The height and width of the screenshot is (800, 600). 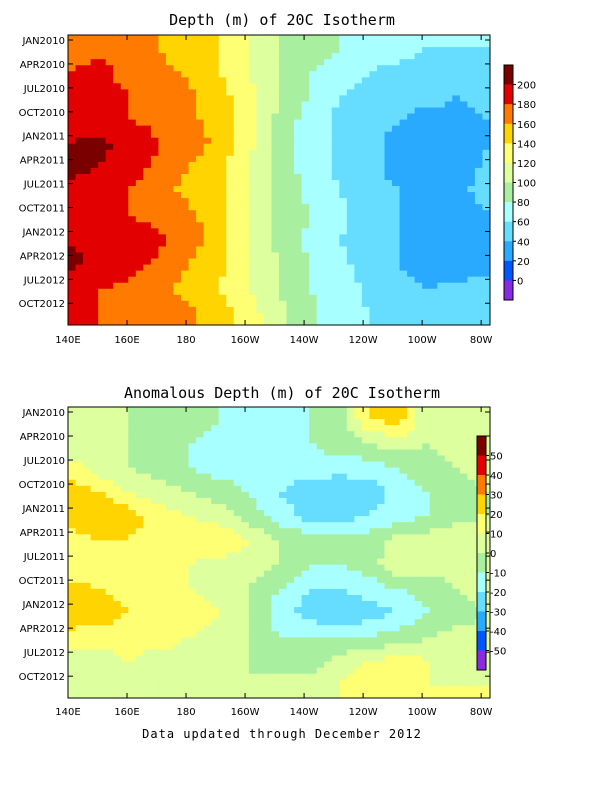 I want to click on colorbar-swatch, so click(x=508, y=133).